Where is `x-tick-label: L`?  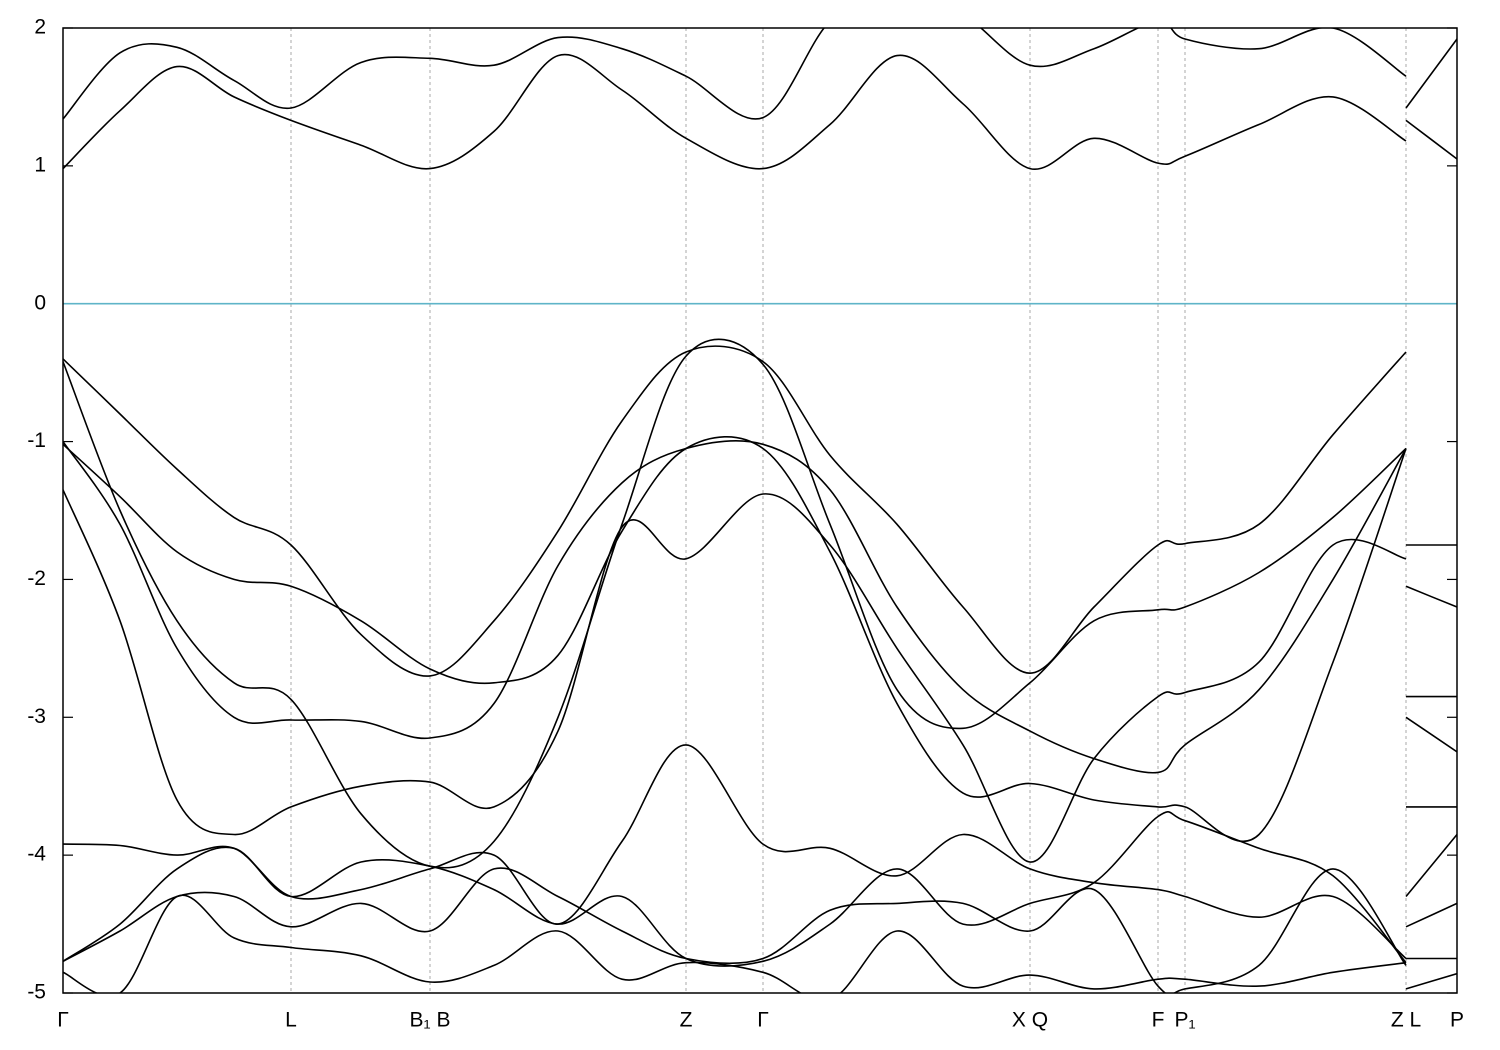 x-tick-label: L is located at coordinates (291, 1020).